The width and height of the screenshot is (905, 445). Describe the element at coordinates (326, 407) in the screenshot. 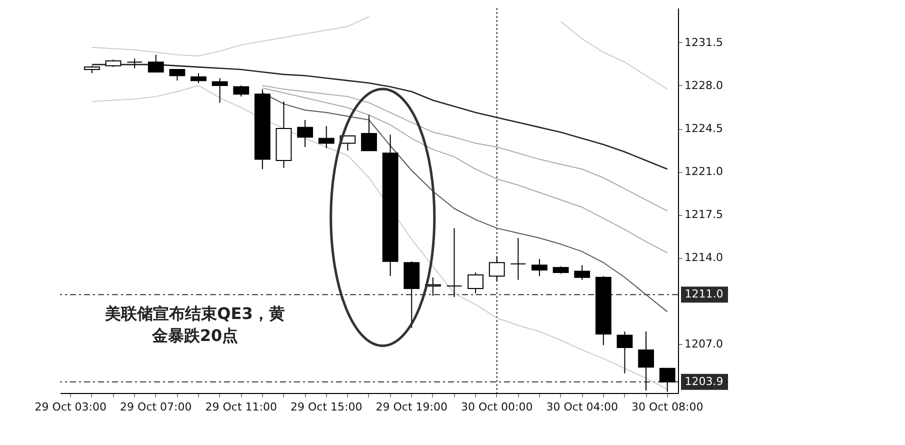

I see `x-tick-label: 29 Oct 15:00` at that location.